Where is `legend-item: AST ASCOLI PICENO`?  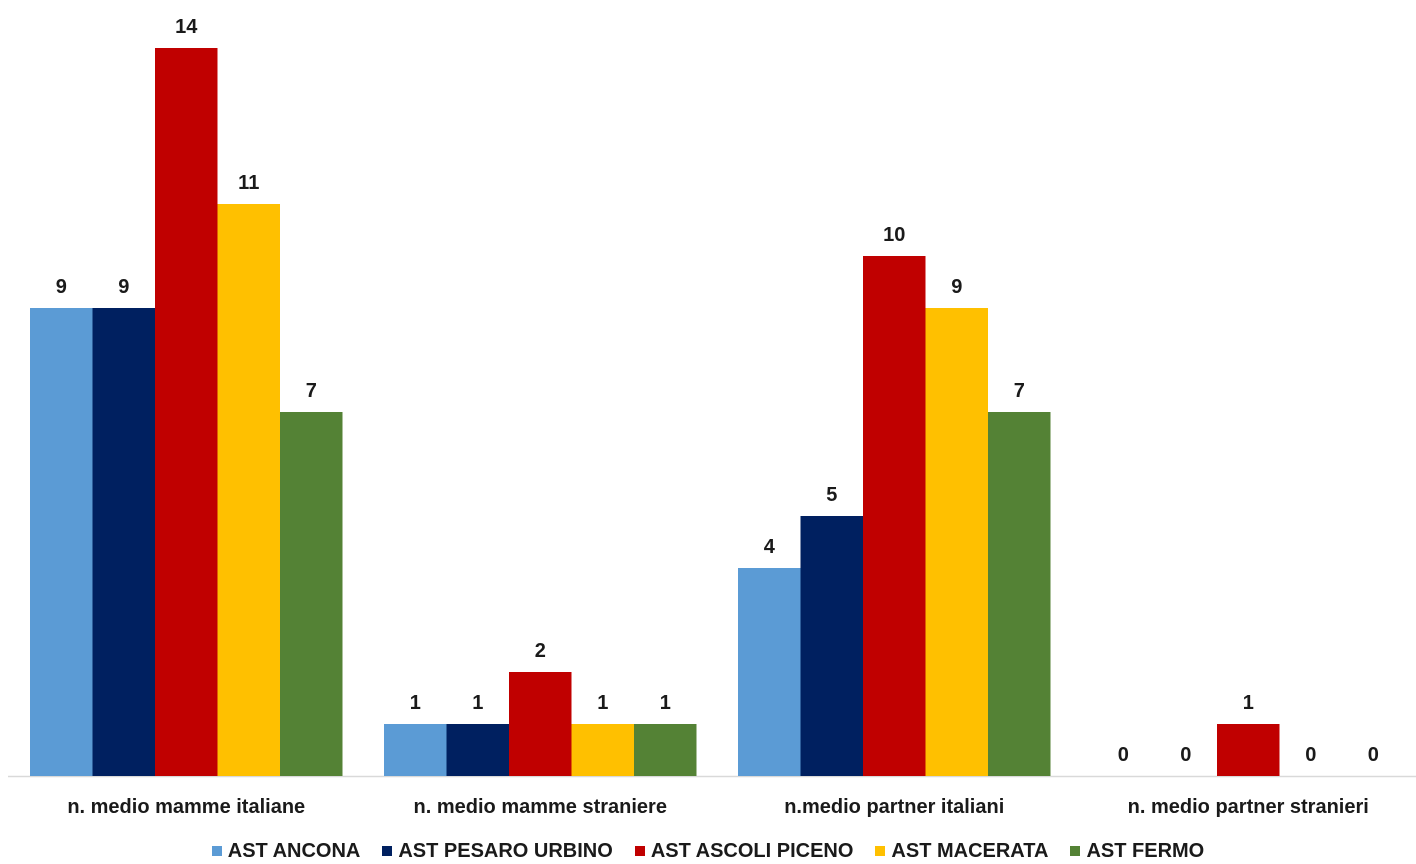
legend-item: AST ASCOLI PICENO is located at coordinates (744, 851).